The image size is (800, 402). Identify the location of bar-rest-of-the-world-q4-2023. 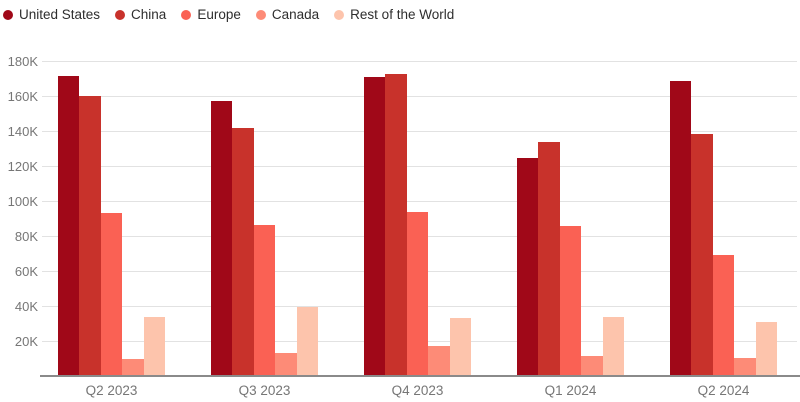
(460, 347).